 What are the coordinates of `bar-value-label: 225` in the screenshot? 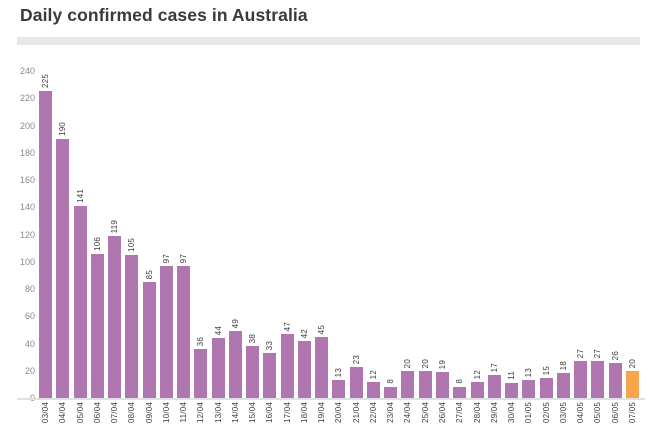 It's located at (45, 81).